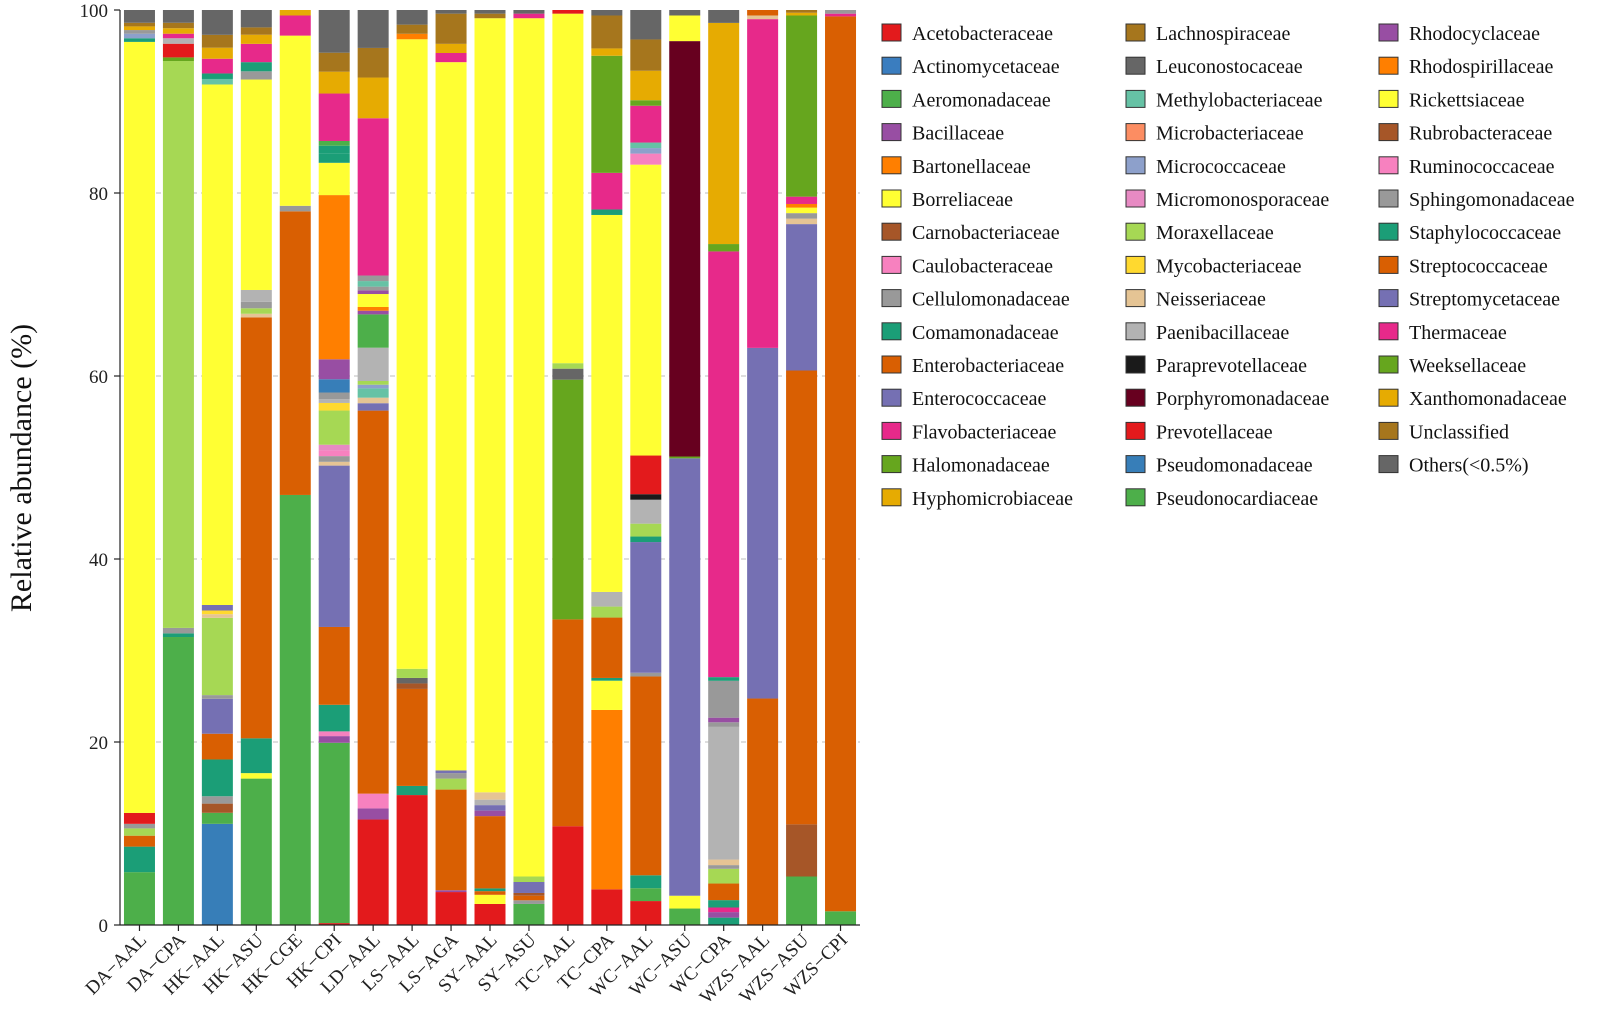 Image resolution: width=1600 pixels, height=1023 pixels. What do you see at coordinates (412, 467) in the screenshot?
I see `bar-ls-aal` at bounding box center [412, 467].